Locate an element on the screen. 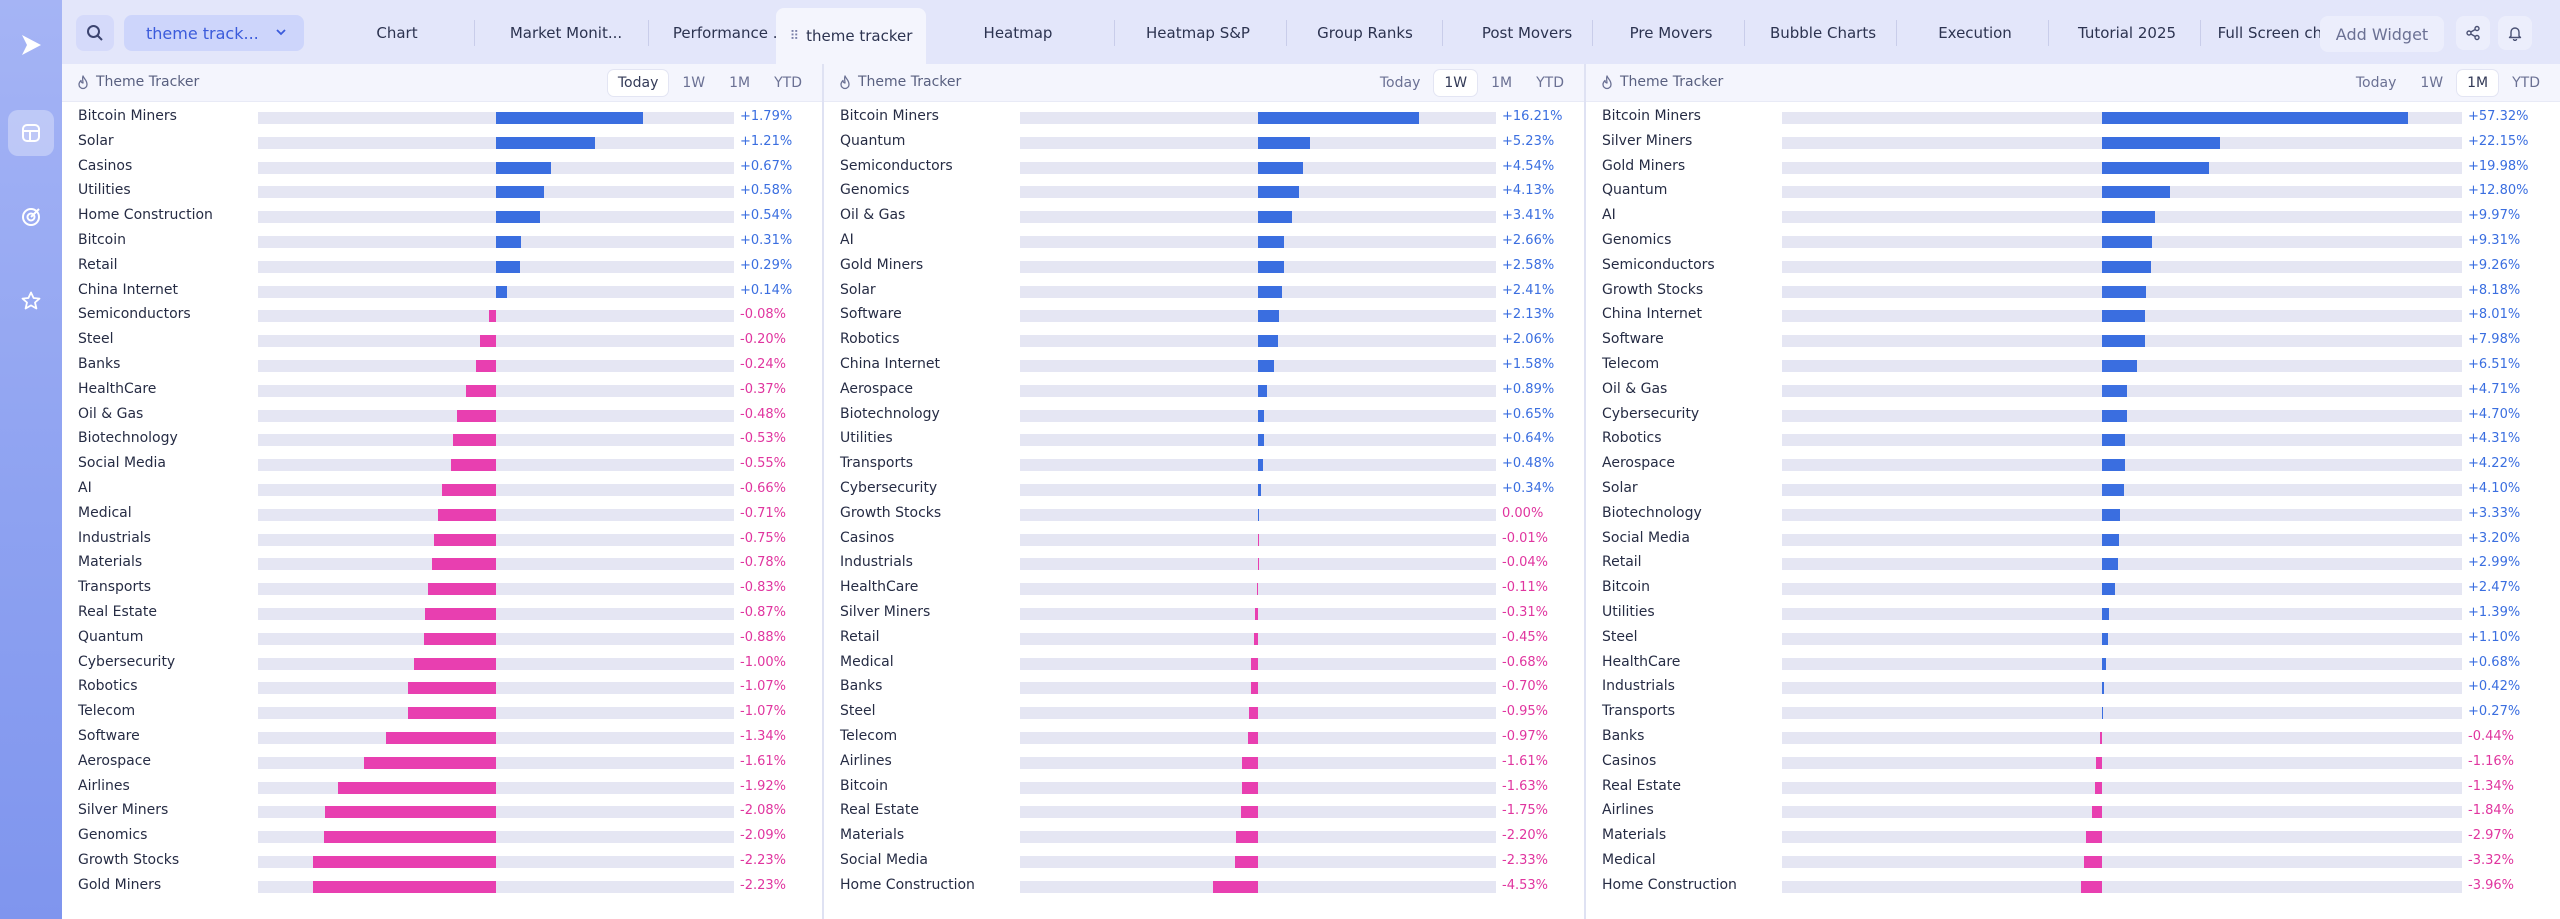 The width and height of the screenshot is (2560, 919). theme-row: Software -1.34% is located at coordinates (442, 736).